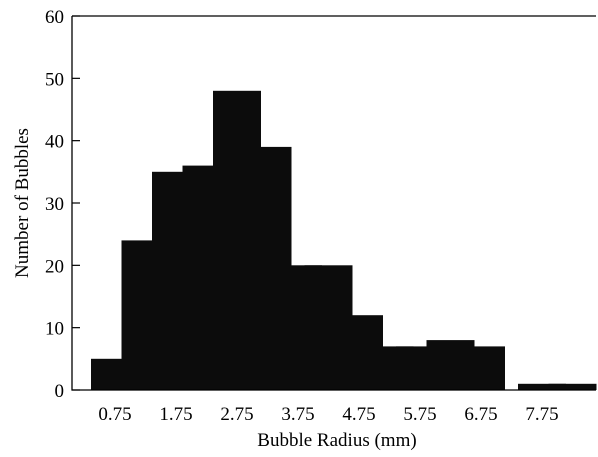 The width and height of the screenshot is (598, 457). Describe the element at coordinates (175, 414) in the screenshot. I see `x-tick-label: 1.75` at that location.